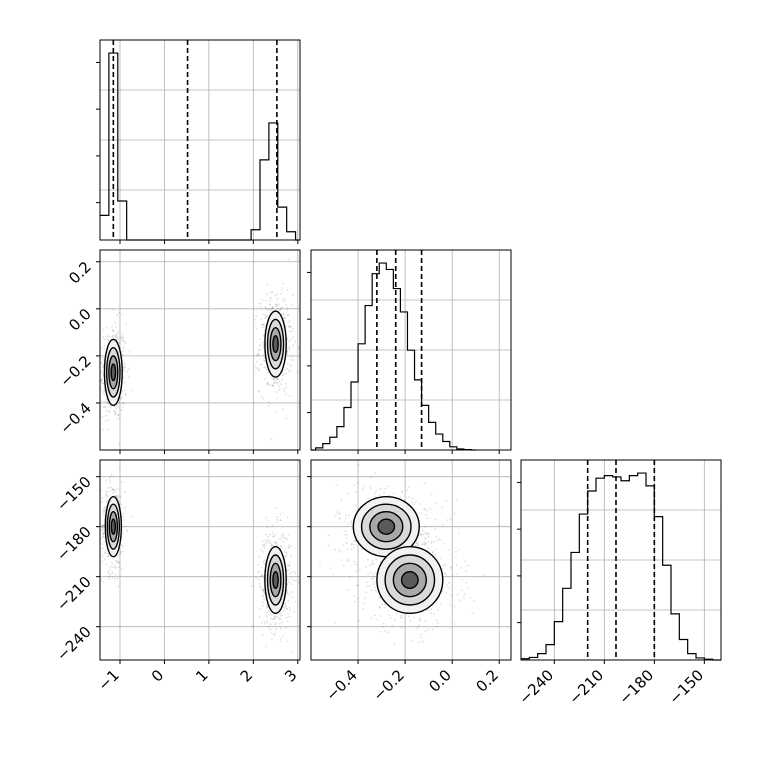 The image size is (760, 760). What do you see at coordinates (246, 675) in the screenshot?
I see `x-tick-label: 2` at bounding box center [246, 675].